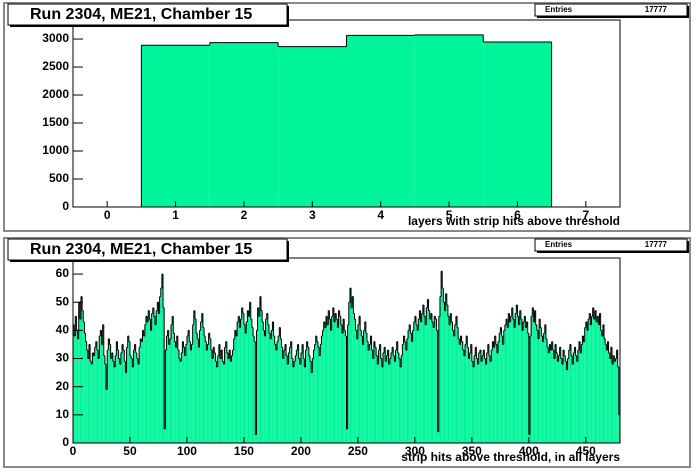 The height and width of the screenshot is (472, 696). What do you see at coordinates (586, 451) in the screenshot?
I see `x-tick-label: 450` at bounding box center [586, 451].